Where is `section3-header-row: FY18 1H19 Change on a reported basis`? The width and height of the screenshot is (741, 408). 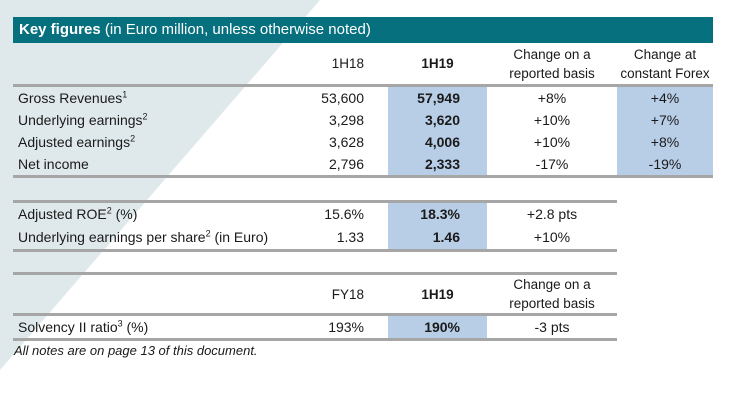
section3-header-row: FY18 1H19 Change on a reported basis is located at coordinates (363, 294).